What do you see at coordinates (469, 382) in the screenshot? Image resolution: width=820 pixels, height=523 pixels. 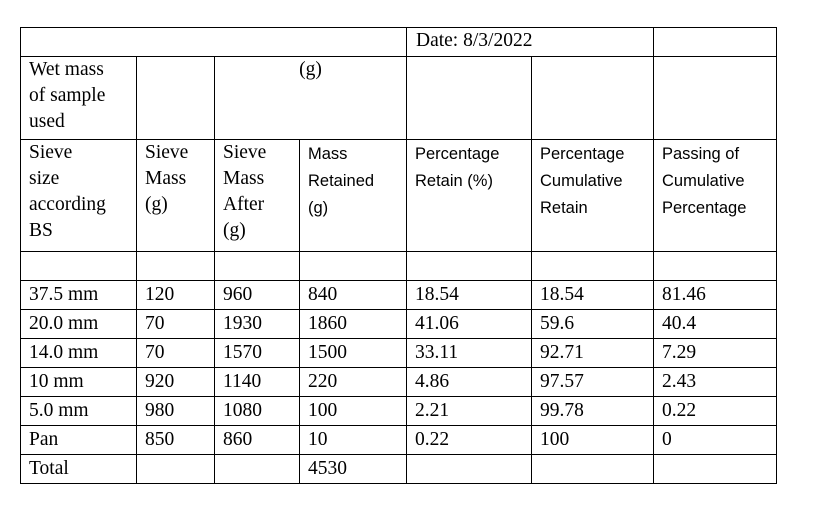 I see `percentage-retain-cell: 4.86` at bounding box center [469, 382].